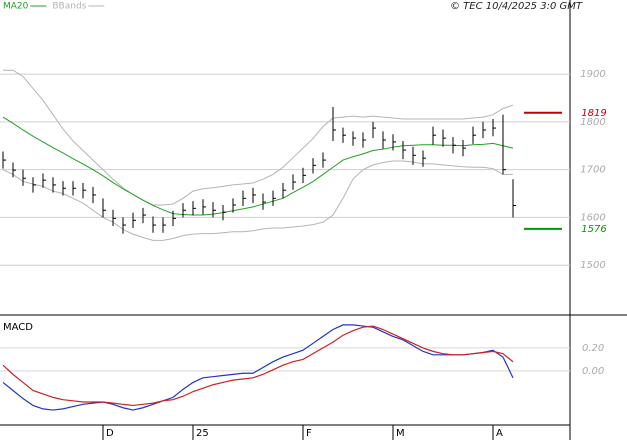 This screenshot has height=440, width=627. Describe the element at coordinates (592, 170) in the screenshot. I see `y-tick-label: 1700` at that location.